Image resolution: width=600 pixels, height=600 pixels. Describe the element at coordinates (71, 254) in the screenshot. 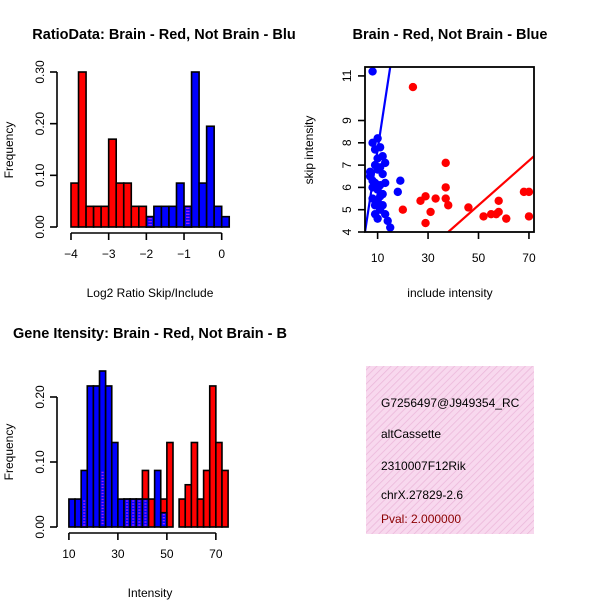

I see `ratio-hist-x-tick-label: −4` at that location.